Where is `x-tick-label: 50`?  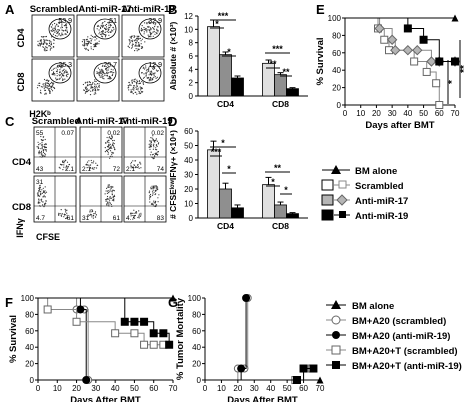
x-tick-label: 50 is located at coordinates (134, 388).